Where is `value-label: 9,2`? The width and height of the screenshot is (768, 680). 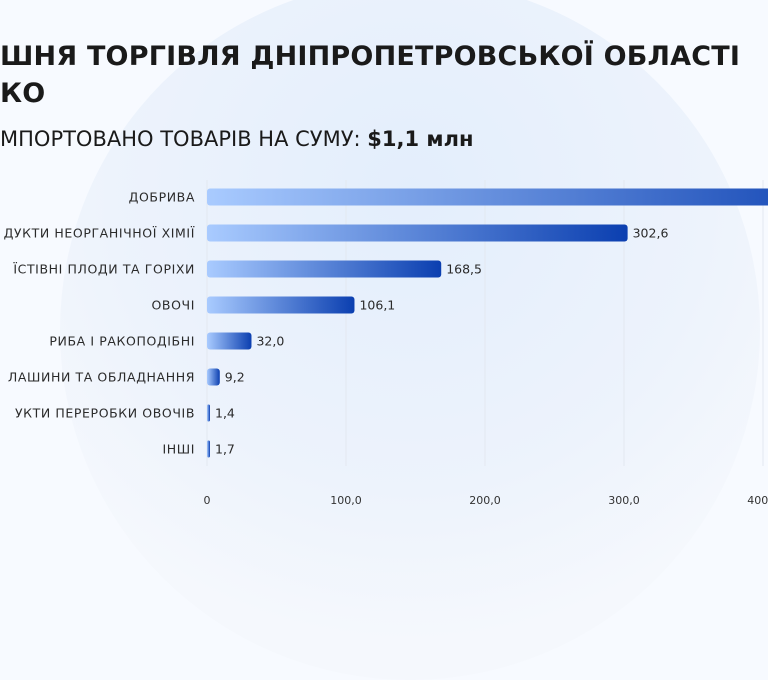 value-label: 9,2 is located at coordinates (235, 377).